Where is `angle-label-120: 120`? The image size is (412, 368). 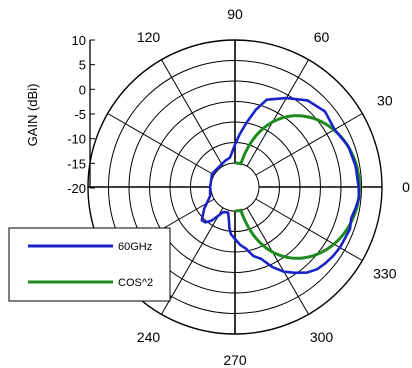 angle-label-120: 120 is located at coordinates (149, 37).